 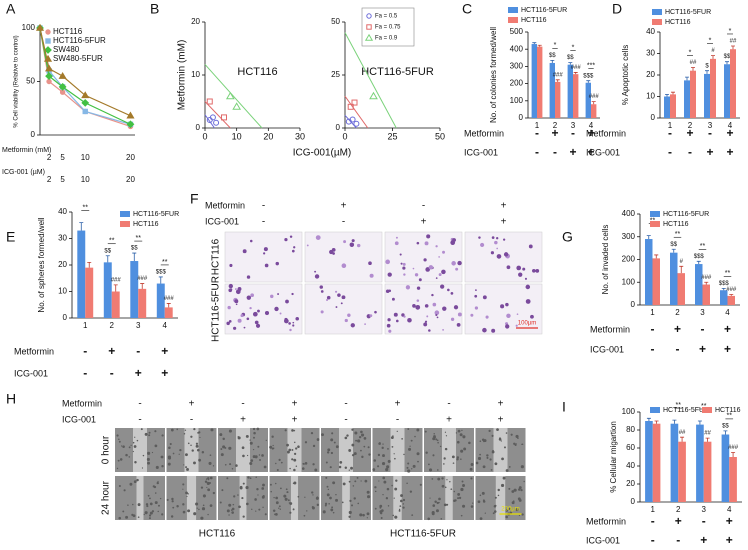 What do you see at coordinates (85, 325) in the screenshot?
I see `x-tick-label: 1` at bounding box center [85, 325].